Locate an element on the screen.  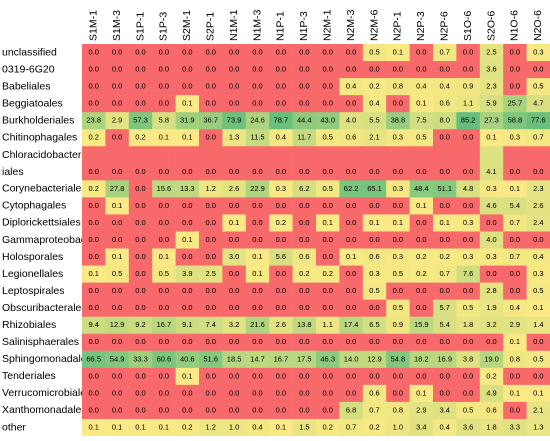
cell-value: 1.5 is located at coordinates (304, 426).